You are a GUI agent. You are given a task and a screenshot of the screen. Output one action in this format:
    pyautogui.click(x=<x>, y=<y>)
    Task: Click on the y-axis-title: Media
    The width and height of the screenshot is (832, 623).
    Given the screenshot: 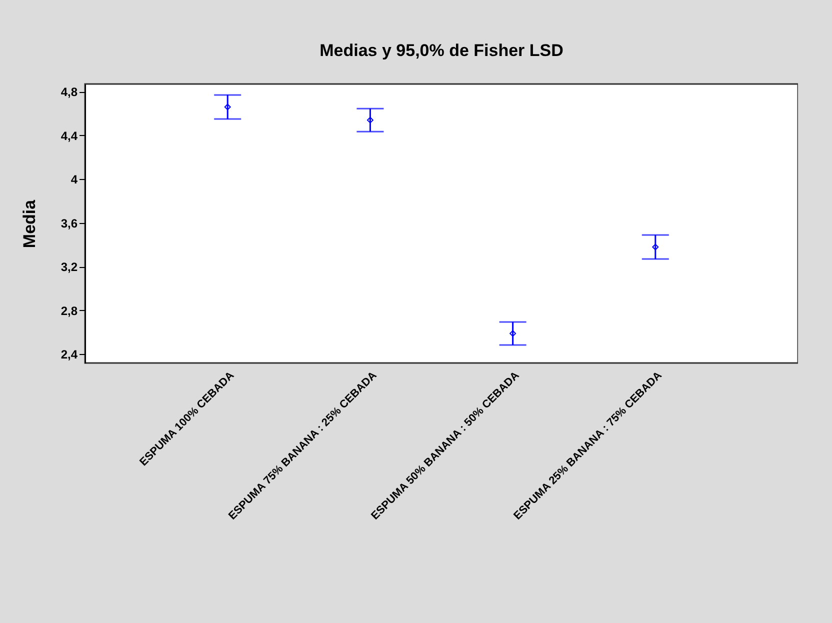 What is the action you would take?
    pyautogui.click(x=29, y=223)
    